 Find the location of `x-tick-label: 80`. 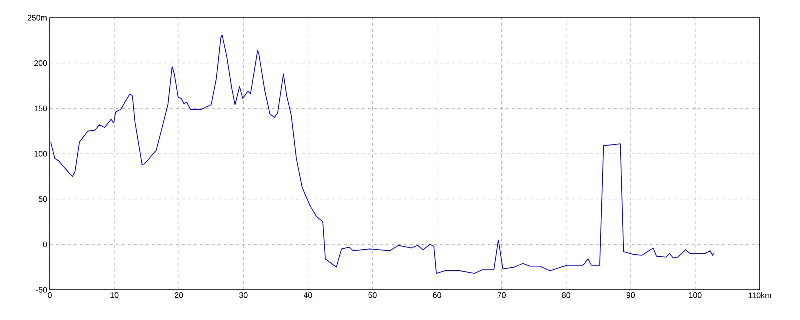

x-tick-label: 80 is located at coordinates (566, 295).